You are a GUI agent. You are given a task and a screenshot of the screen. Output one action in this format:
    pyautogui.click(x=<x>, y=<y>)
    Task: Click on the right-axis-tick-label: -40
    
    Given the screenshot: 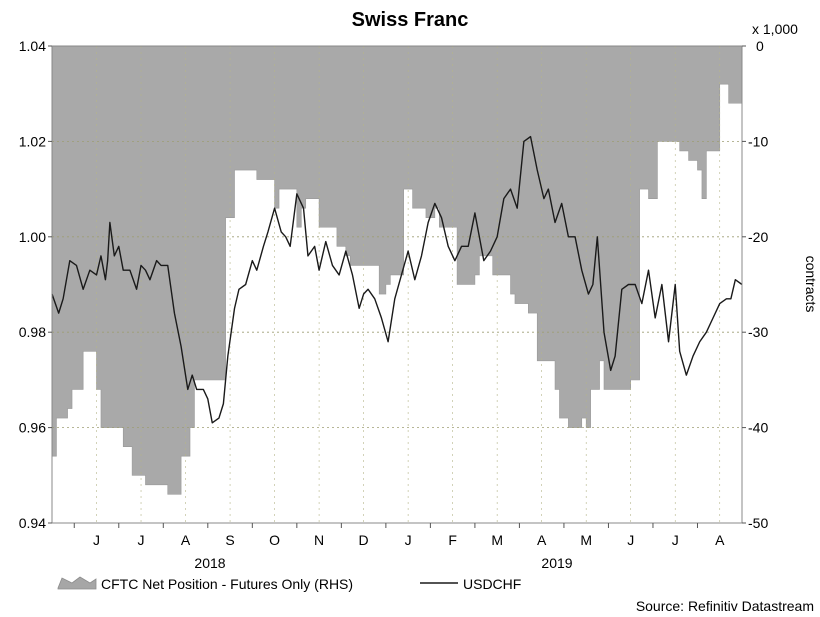 What is the action you would take?
    pyautogui.click(x=758, y=428)
    